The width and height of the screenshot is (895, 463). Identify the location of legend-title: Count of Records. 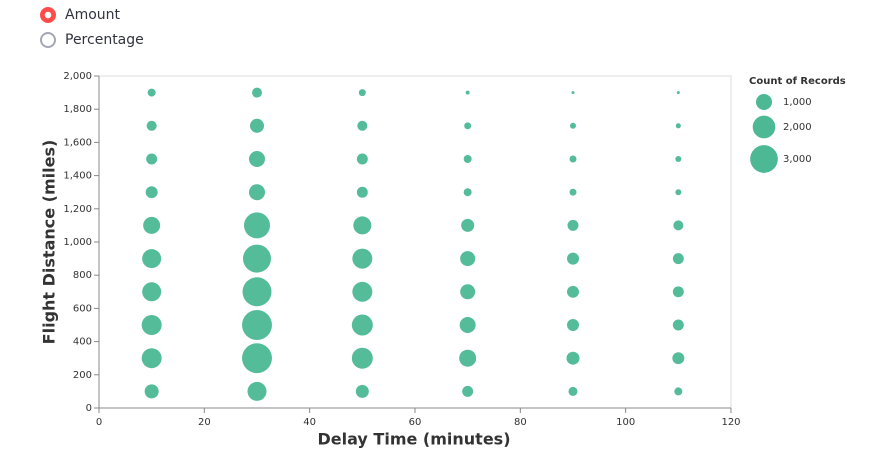
(797, 81).